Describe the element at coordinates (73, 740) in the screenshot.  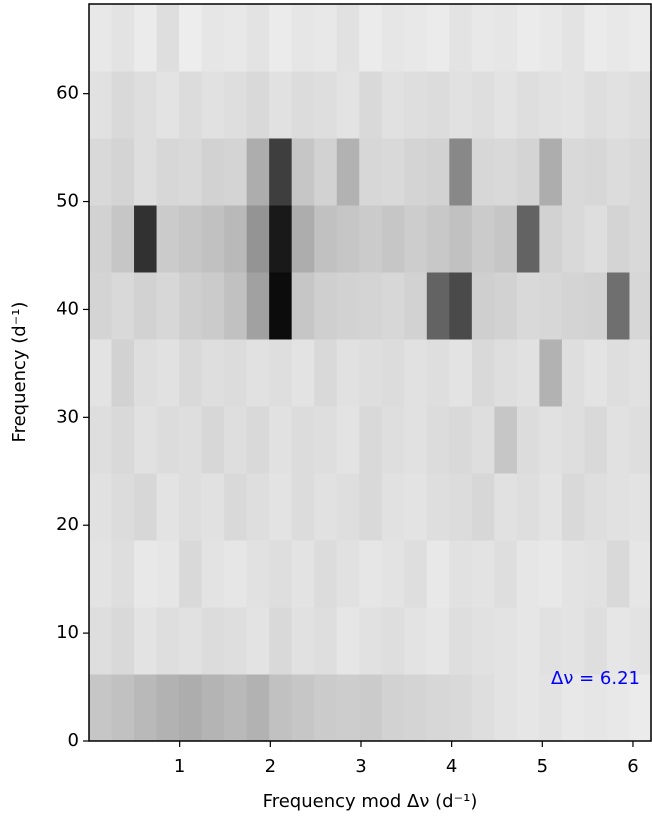
I see `y-tick-label: 0` at that location.